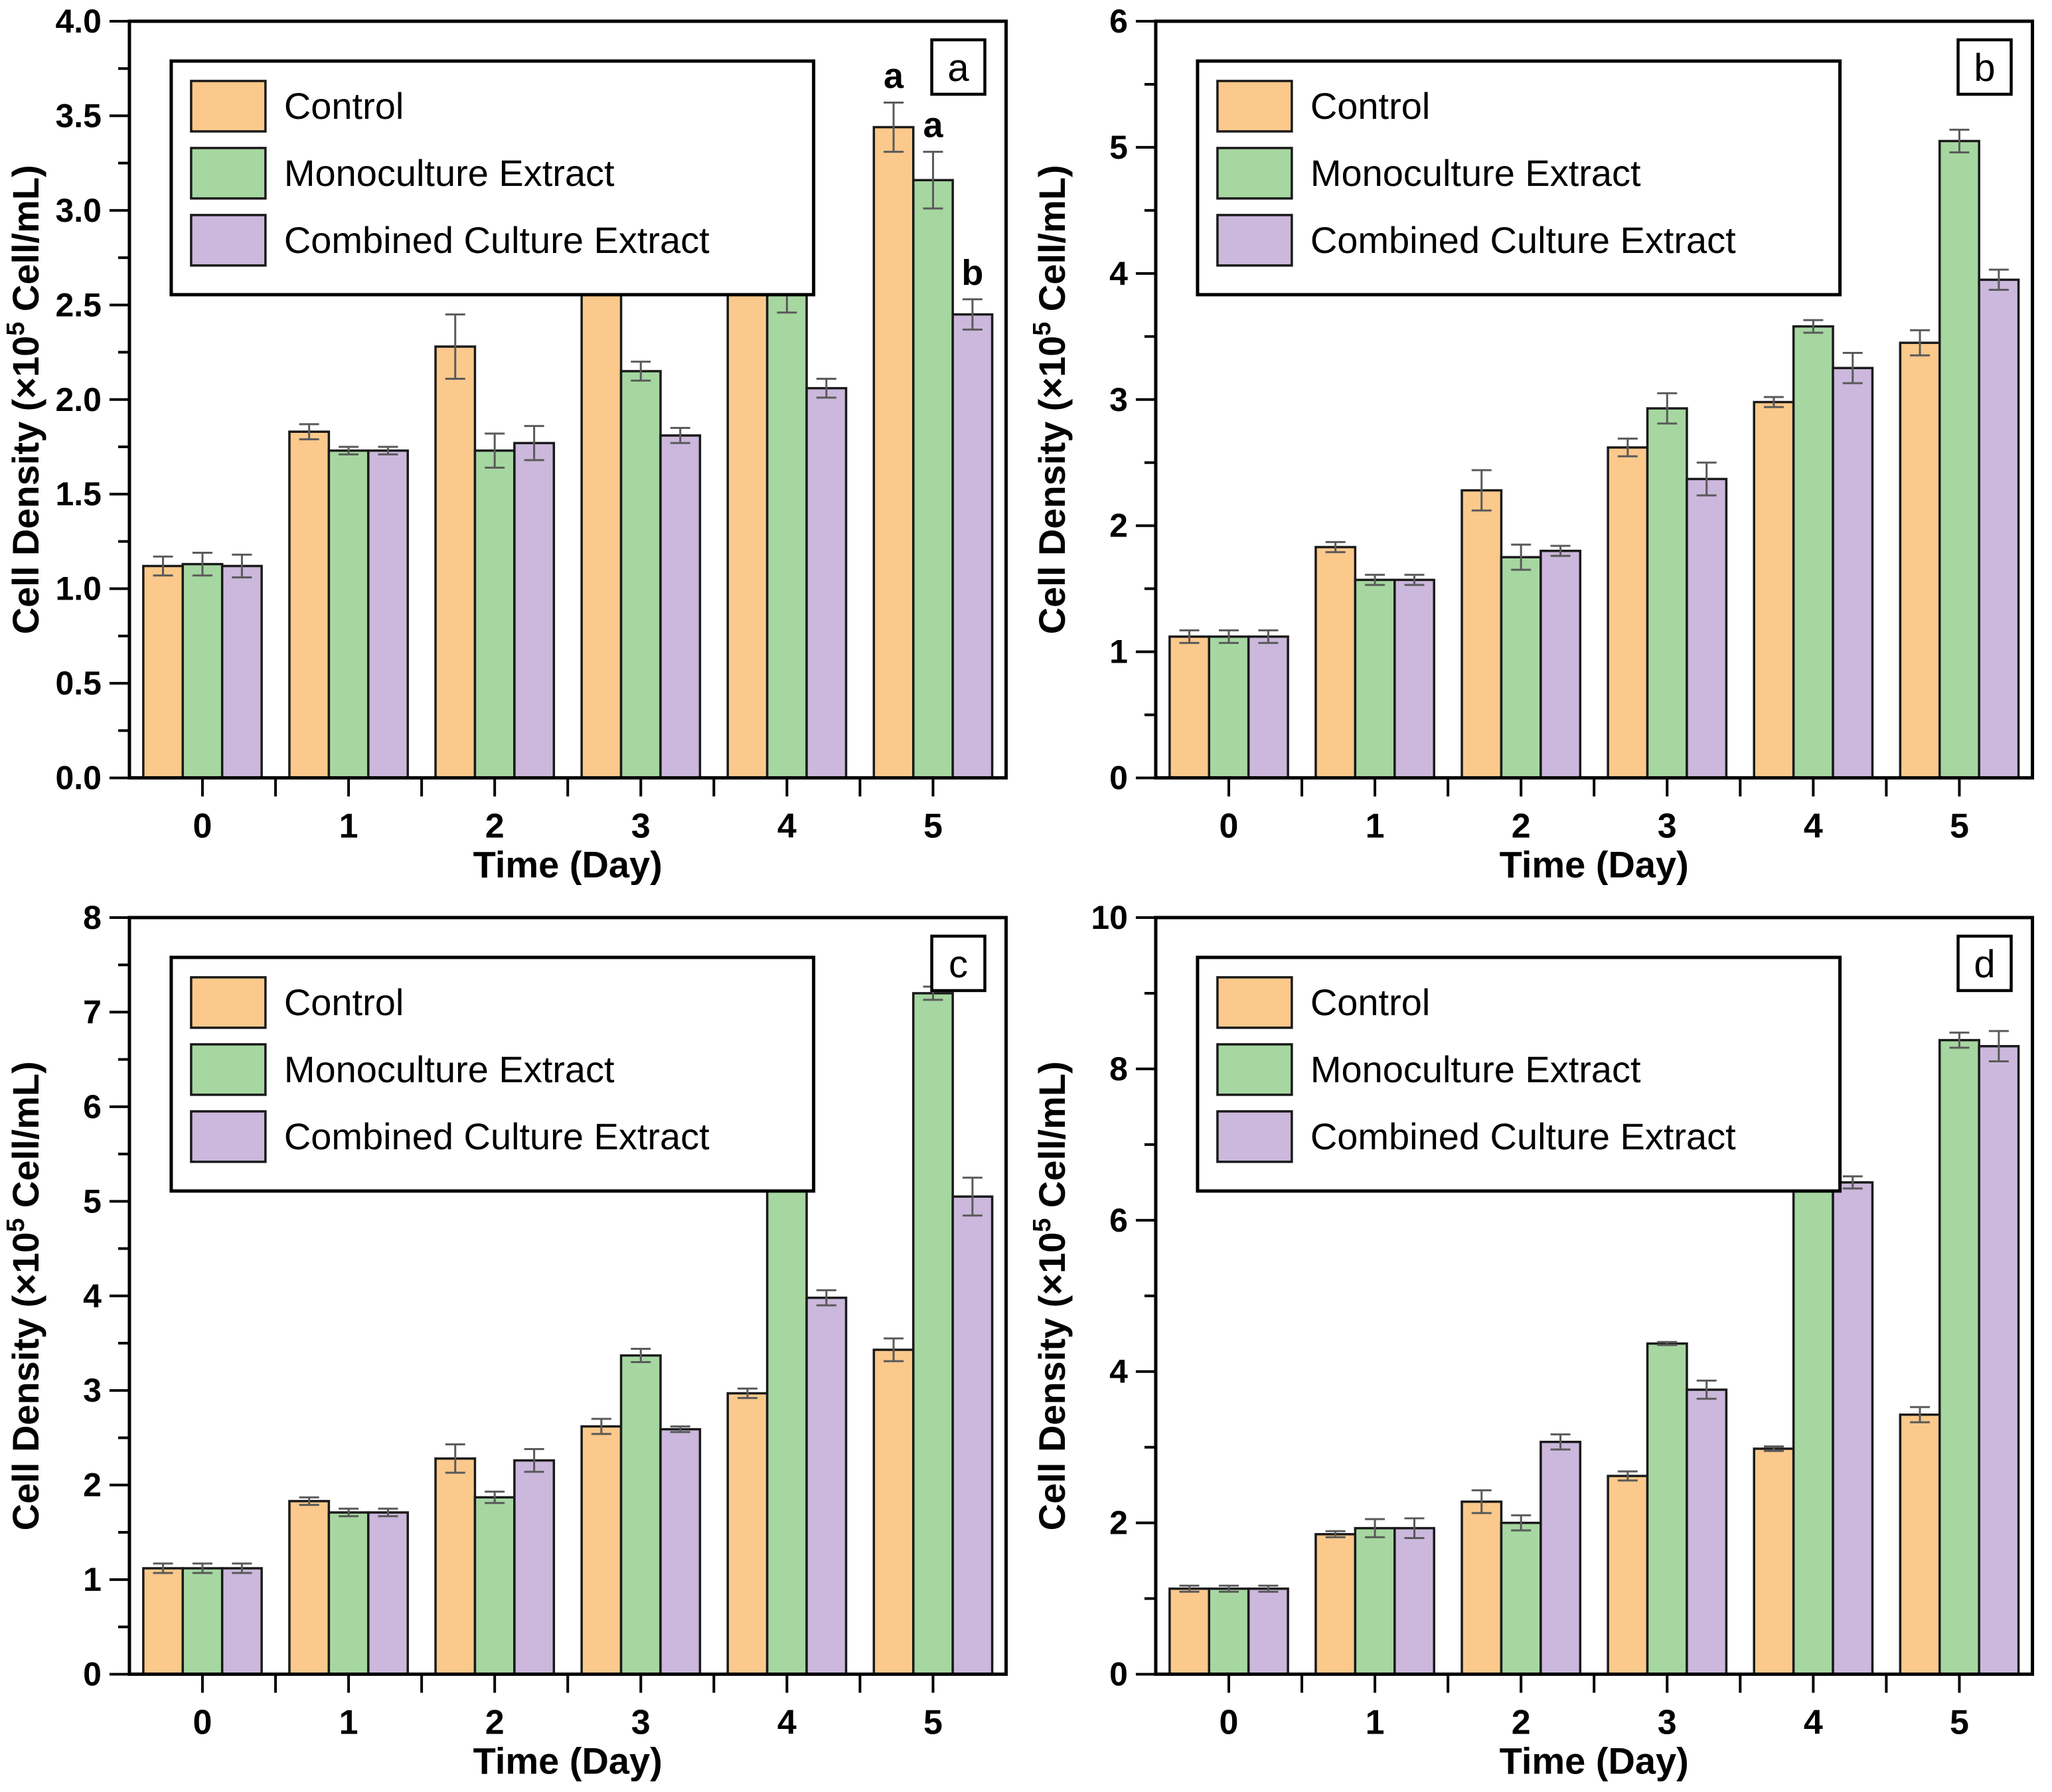 The image size is (2052, 1792). What do you see at coordinates (1593, 1761) in the screenshot?
I see `x-axis-title: Time (Day)` at bounding box center [1593, 1761].